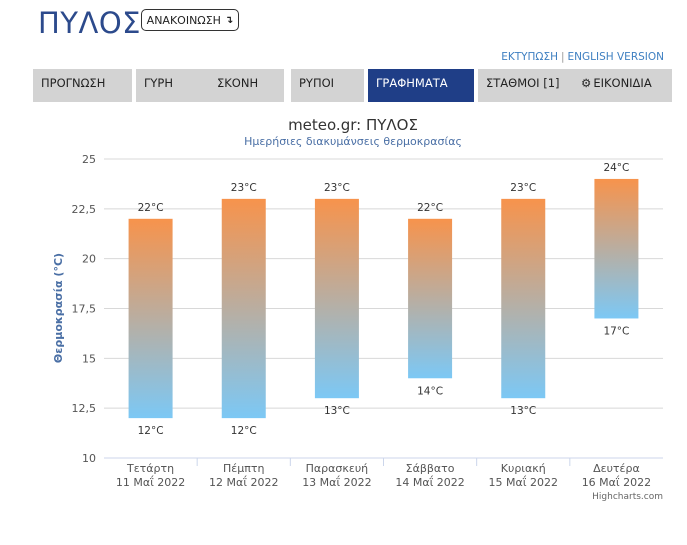  Describe the element at coordinates (84, 408) in the screenshot. I see `y-tick-label: 12,5` at that location.